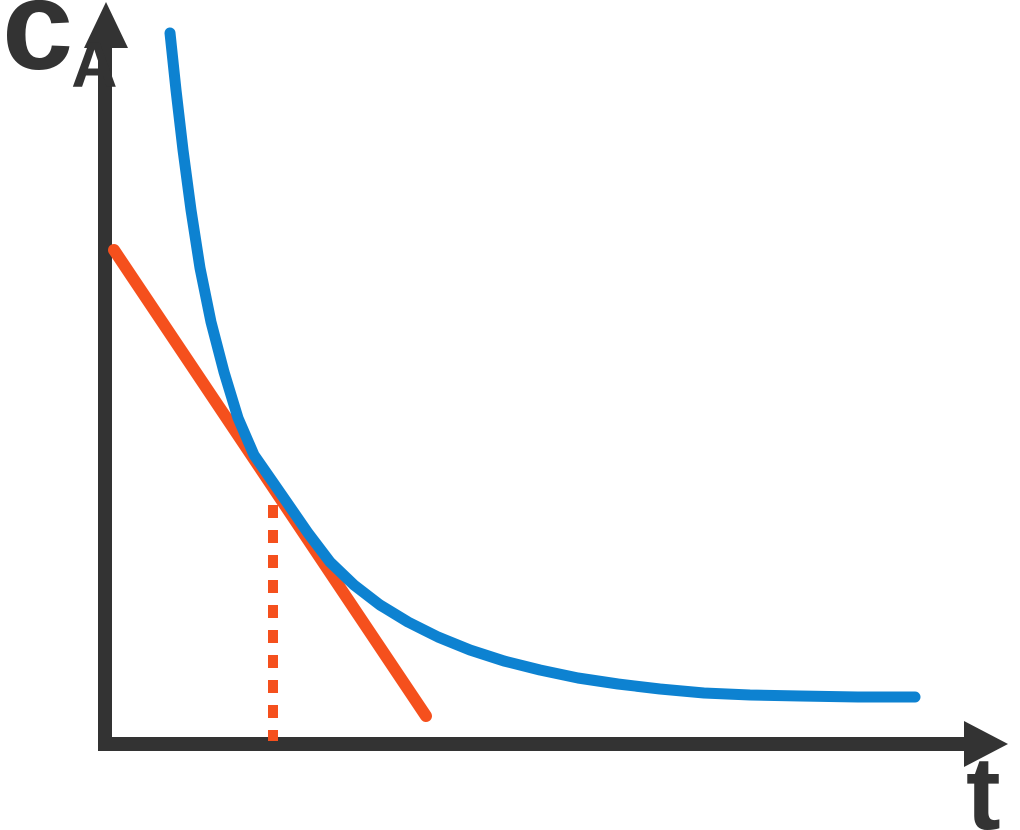  I want to click on y-axis-label: cA, so click(59, 48).